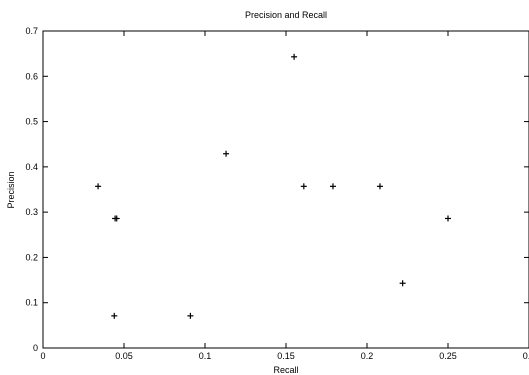 The width and height of the screenshot is (529, 375). Describe the element at coordinates (526, 356) in the screenshot. I see `x-tick-label: 0.3` at that location.